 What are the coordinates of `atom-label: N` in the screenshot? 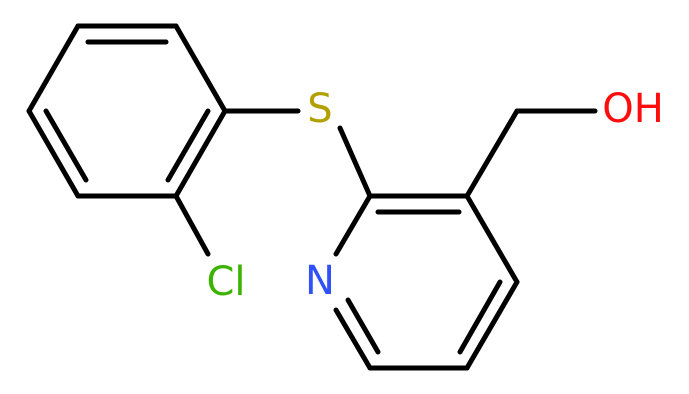 It's located at (320, 281).